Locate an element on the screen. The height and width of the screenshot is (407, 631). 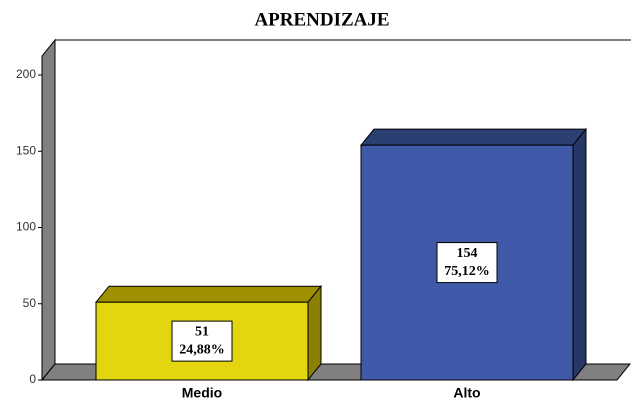
y-tick-label: 0 is located at coordinates (32, 379).